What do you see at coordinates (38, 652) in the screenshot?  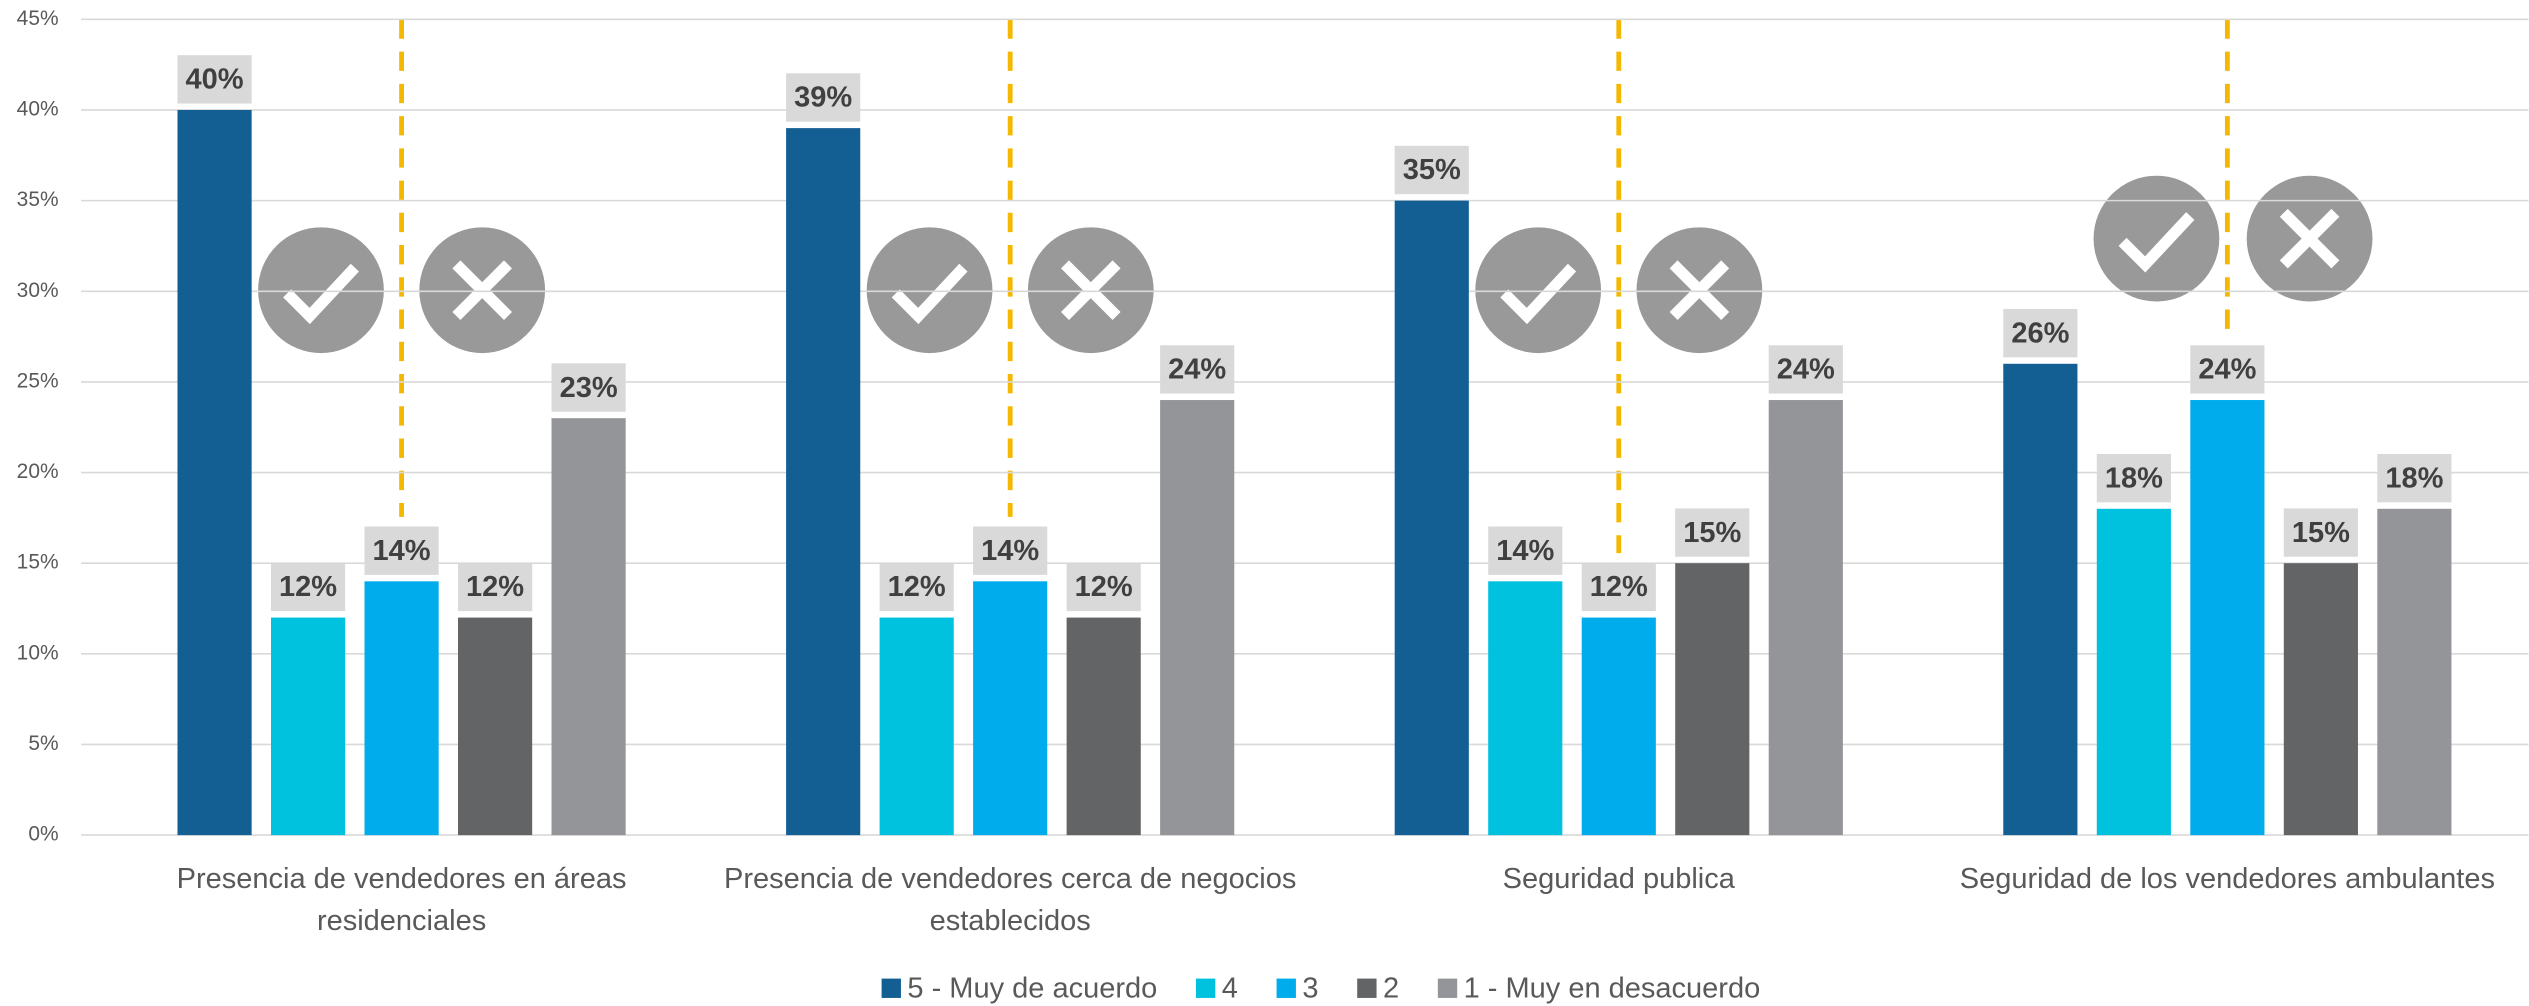 I see `y-tick-label: 10%` at bounding box center [38, 652].